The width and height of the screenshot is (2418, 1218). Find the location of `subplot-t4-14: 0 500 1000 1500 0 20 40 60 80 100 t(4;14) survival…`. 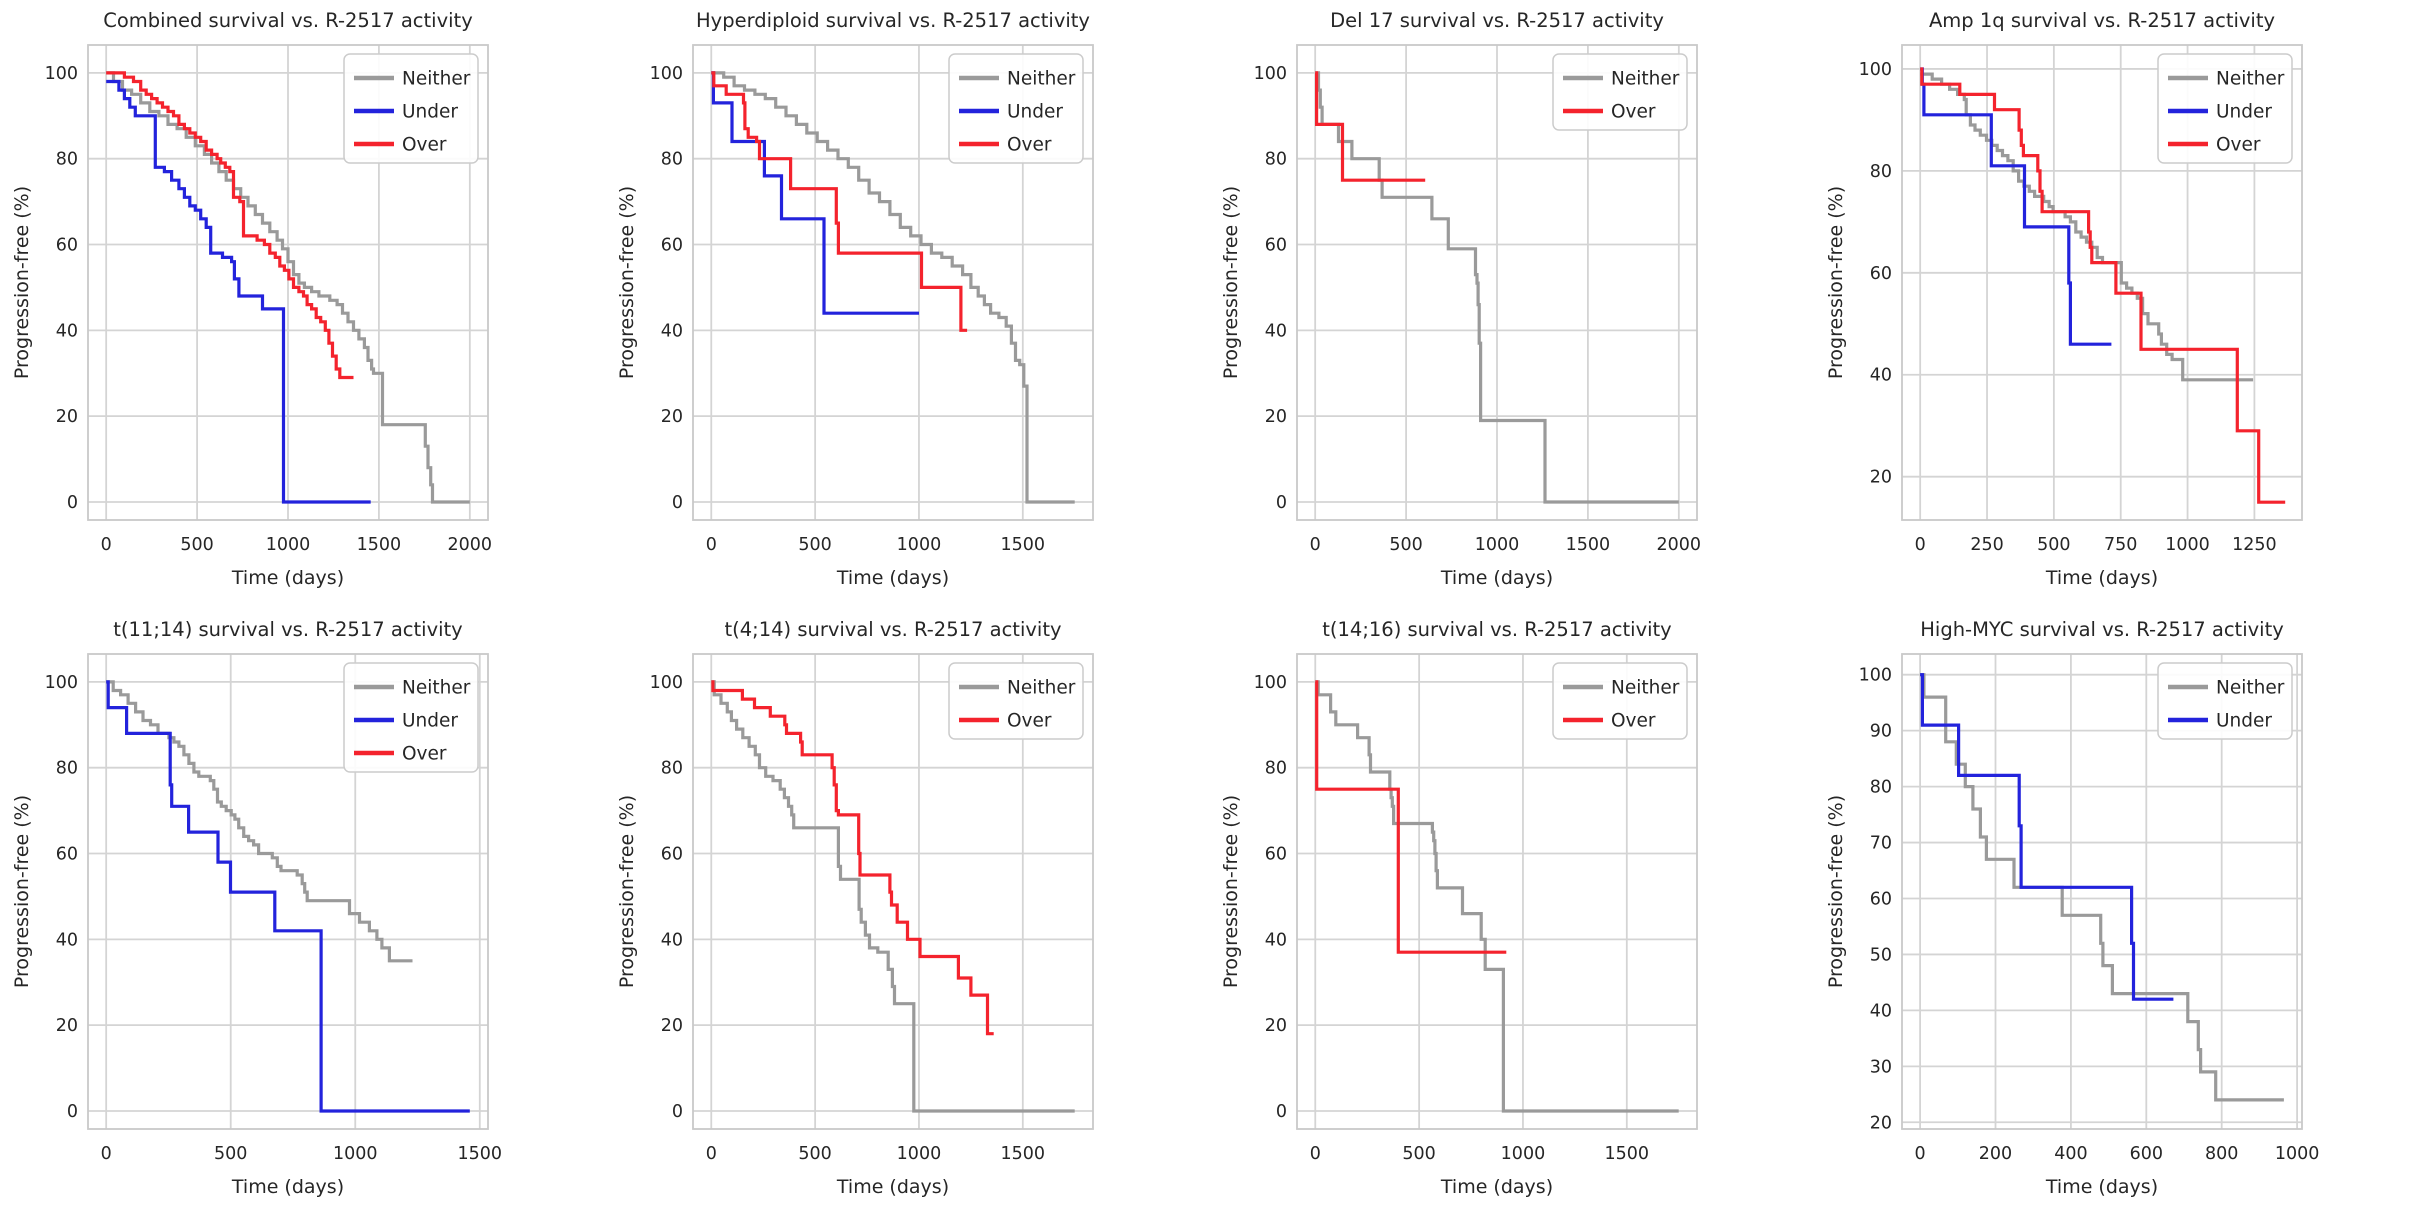

subplot-t4-14: 0 500 1000 1500 0 20 40 60 80 100 t(4;14) survival… is located at coordinates (906, 913).